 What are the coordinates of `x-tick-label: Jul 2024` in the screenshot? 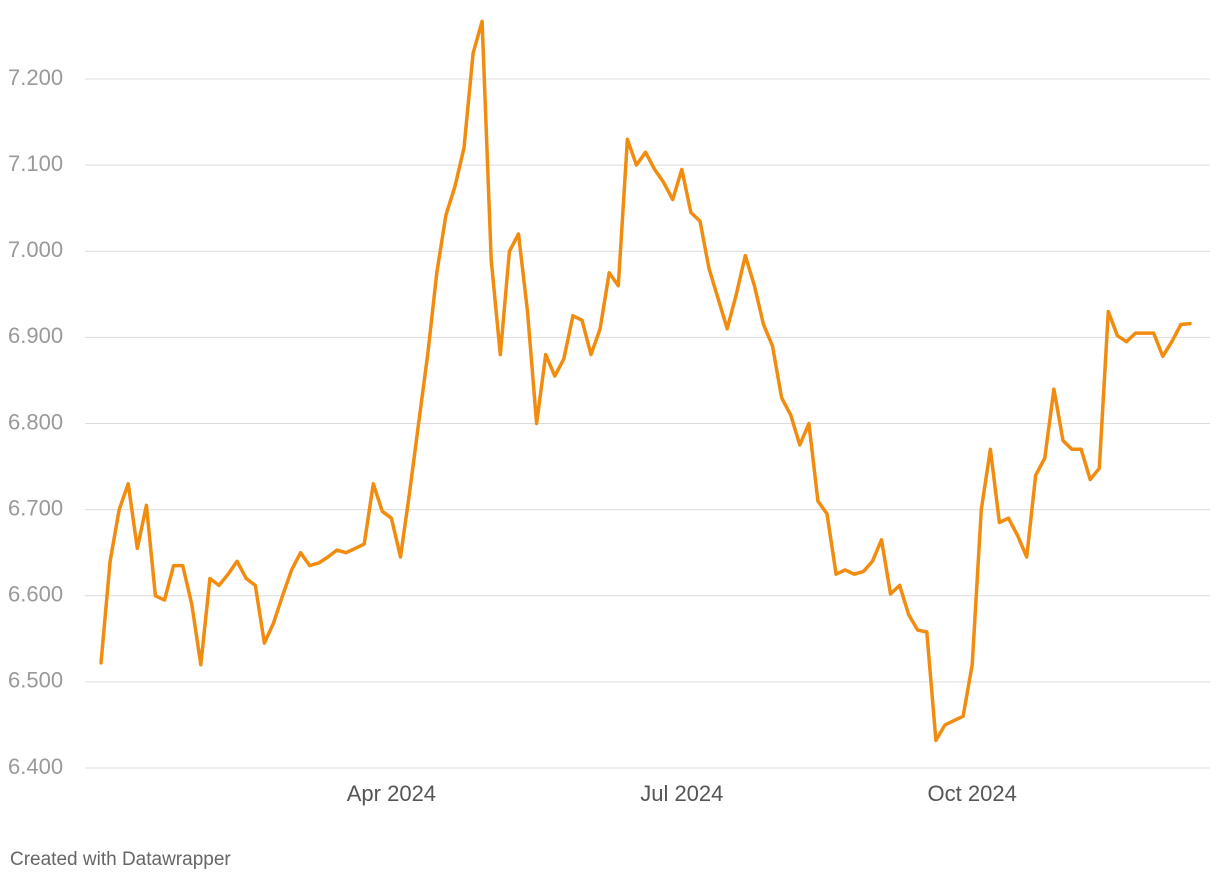 It's located at (681, 793).